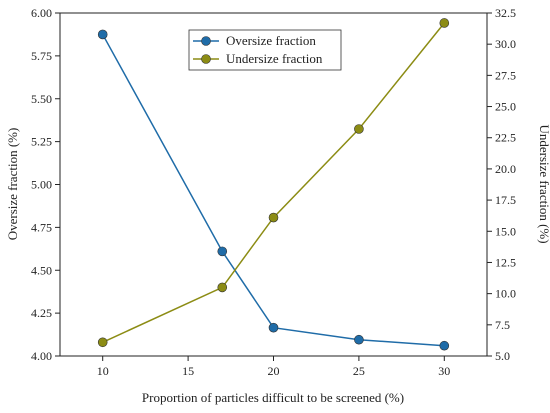  Describe the element at coordinates (274, 371) in the screenshot. I see `x-tick-label: 20` at that location.